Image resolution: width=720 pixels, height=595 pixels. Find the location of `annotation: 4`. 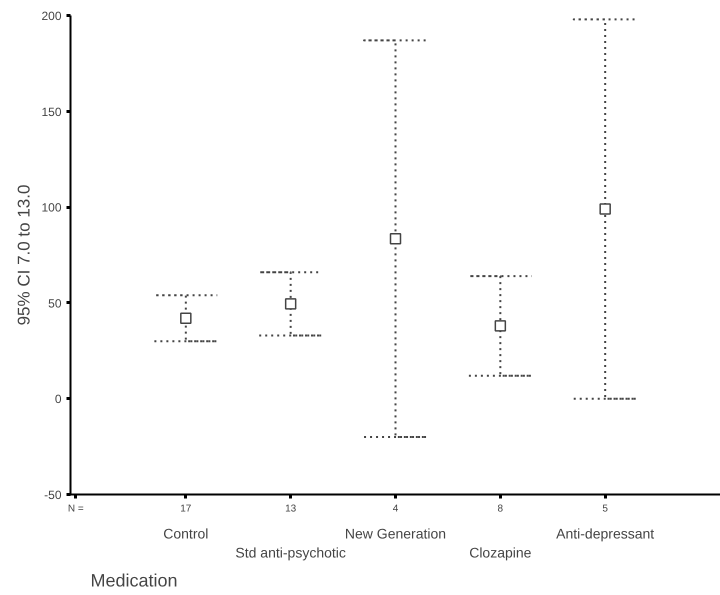

annotation: 4 is located at coordinates (395, 509).